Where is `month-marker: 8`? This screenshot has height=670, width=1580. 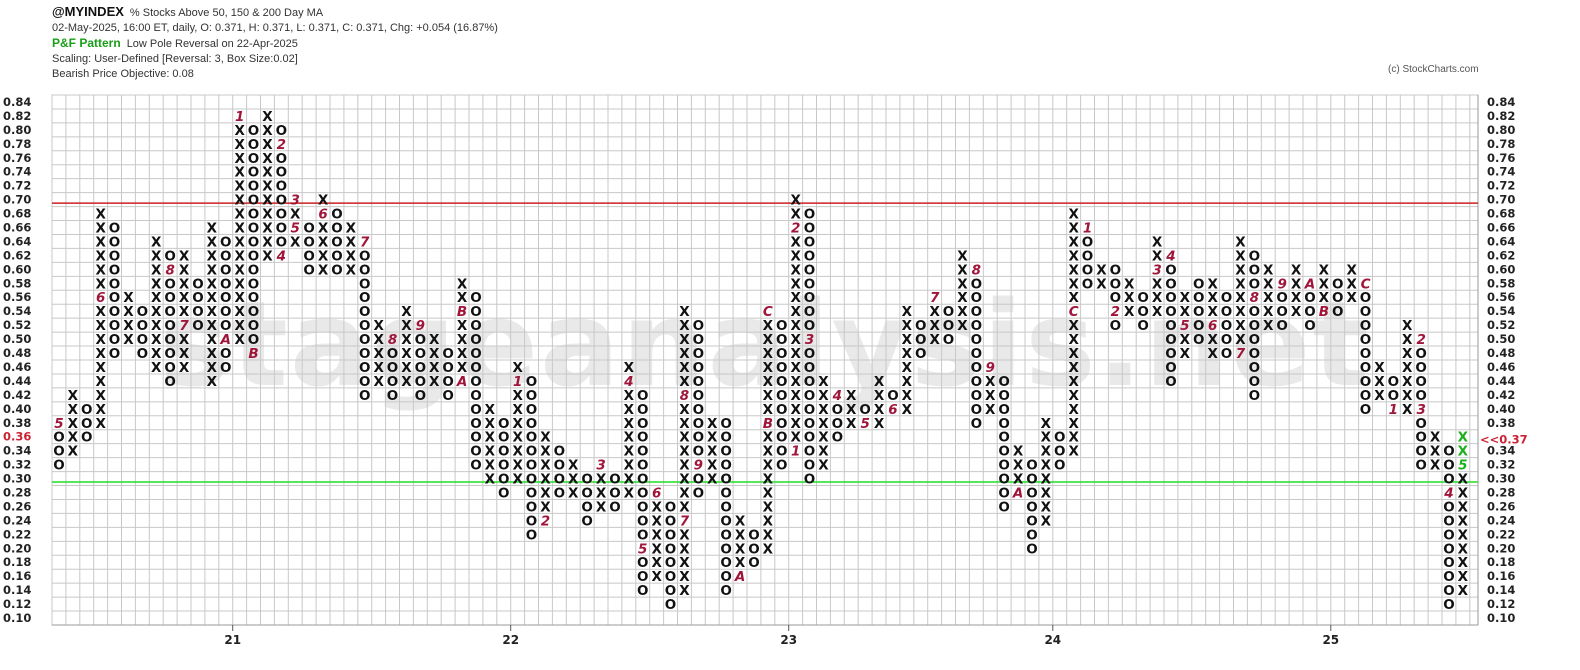
month-marker: 8 is located at coordinates (392, 340).